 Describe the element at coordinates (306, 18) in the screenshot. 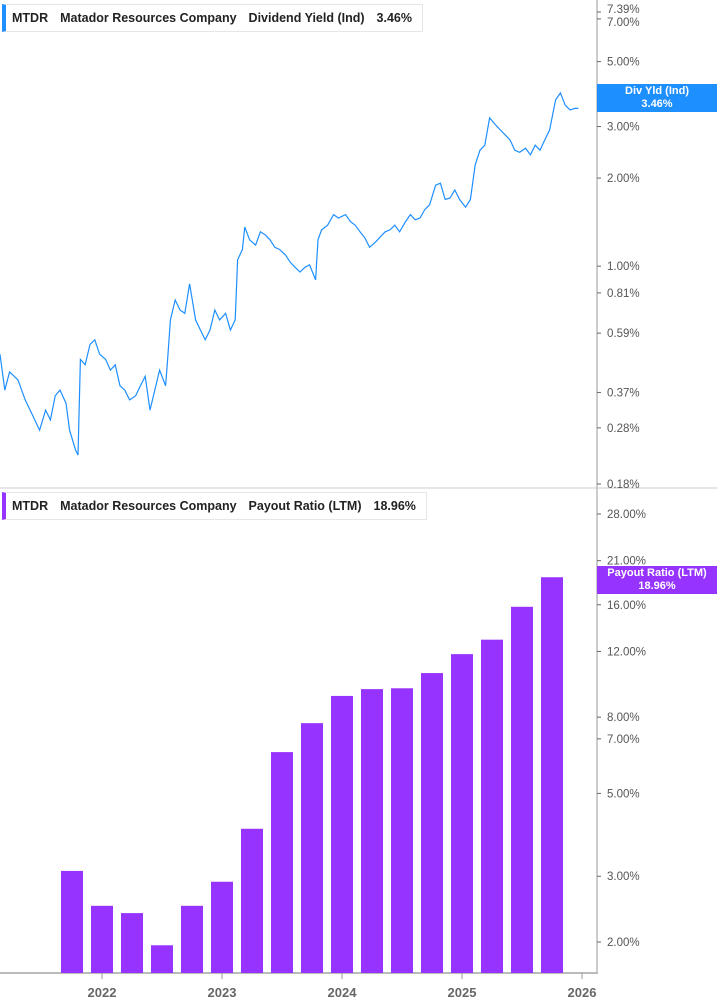

I see `legend-metric: Dividend Yield (Ind)` at that location.